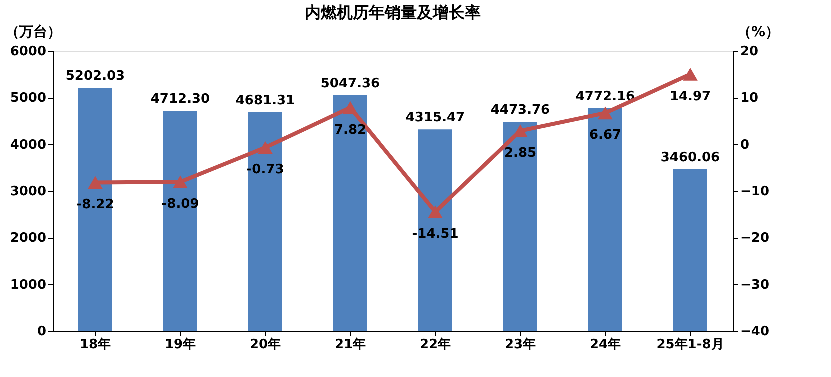 This screenshot has width=831, height=377. I want to click on x-tick-label: 21年, so click(350, 345).